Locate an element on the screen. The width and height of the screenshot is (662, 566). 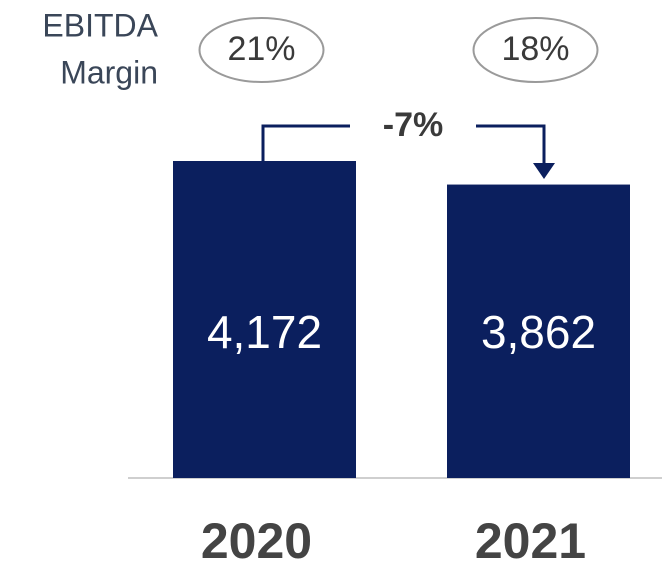
margin-title: EBITDA is located at coordinates (100, 25).